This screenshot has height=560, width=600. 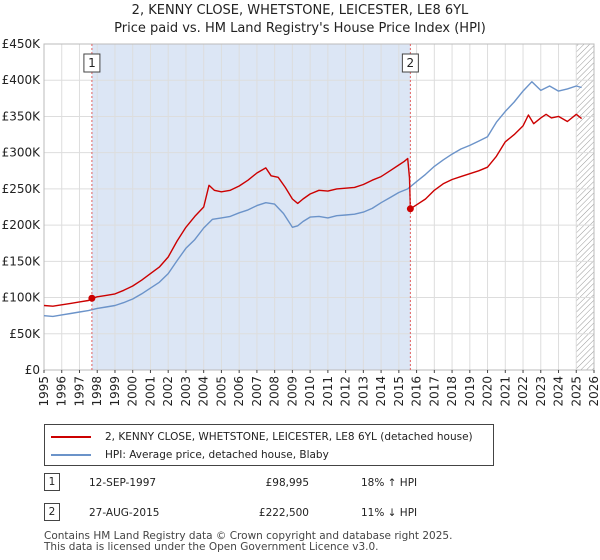 I want to click on x-tick-label: 2021, so click(x=505, y=391).